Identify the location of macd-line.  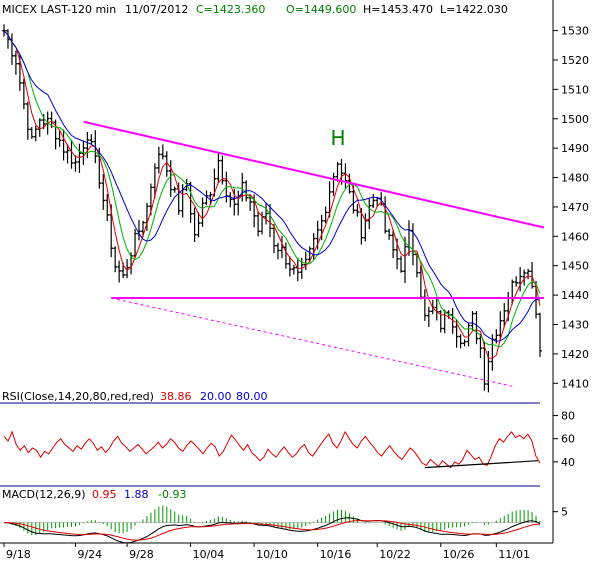
(272, 530).